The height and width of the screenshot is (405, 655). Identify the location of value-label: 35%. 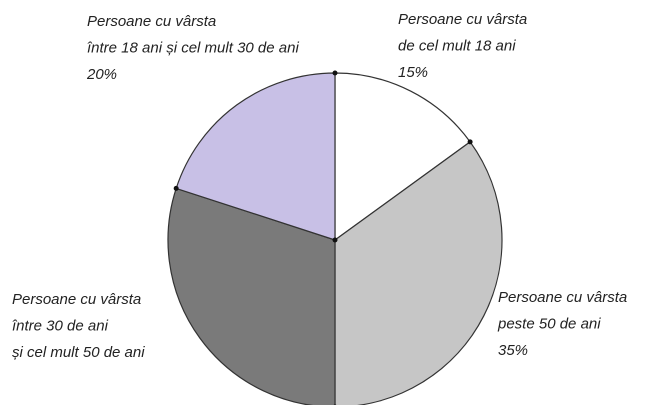
(513, 350).